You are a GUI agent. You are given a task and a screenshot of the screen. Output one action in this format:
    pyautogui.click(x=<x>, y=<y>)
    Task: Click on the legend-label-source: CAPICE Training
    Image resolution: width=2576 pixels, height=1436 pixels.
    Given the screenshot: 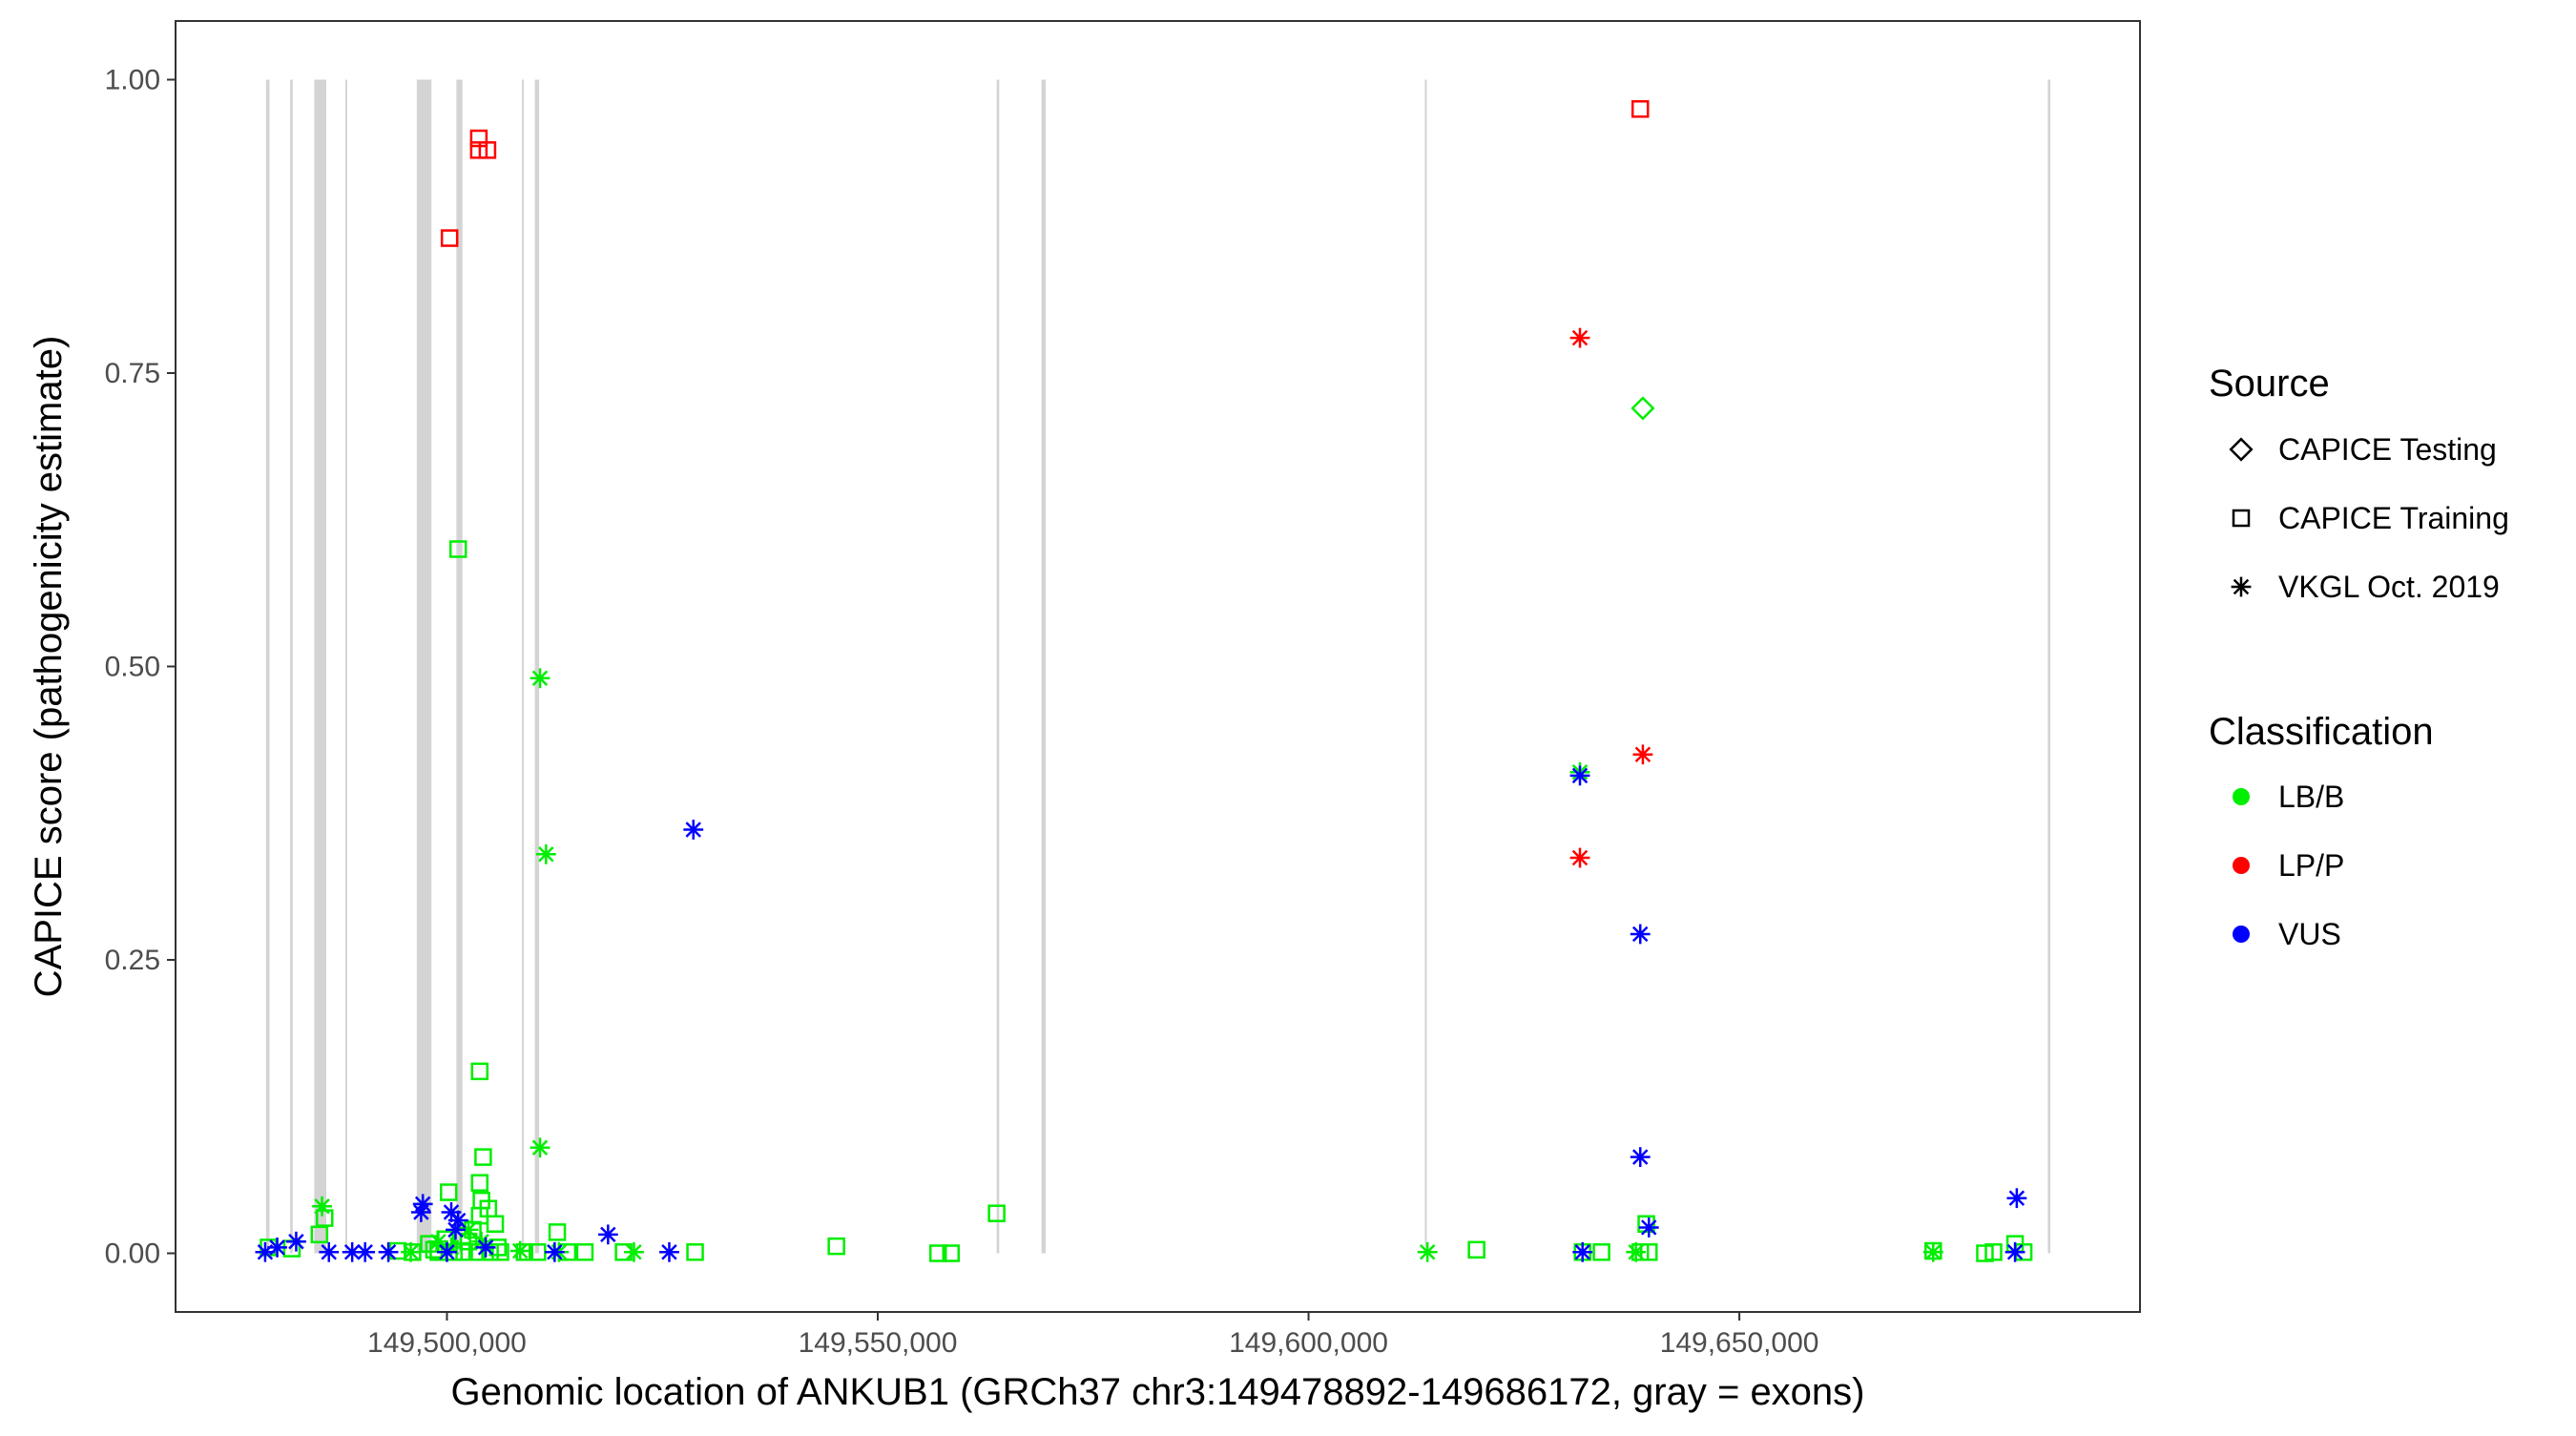 What is the action you would take?
    pyautogui.click(x=2393, y=518)
    